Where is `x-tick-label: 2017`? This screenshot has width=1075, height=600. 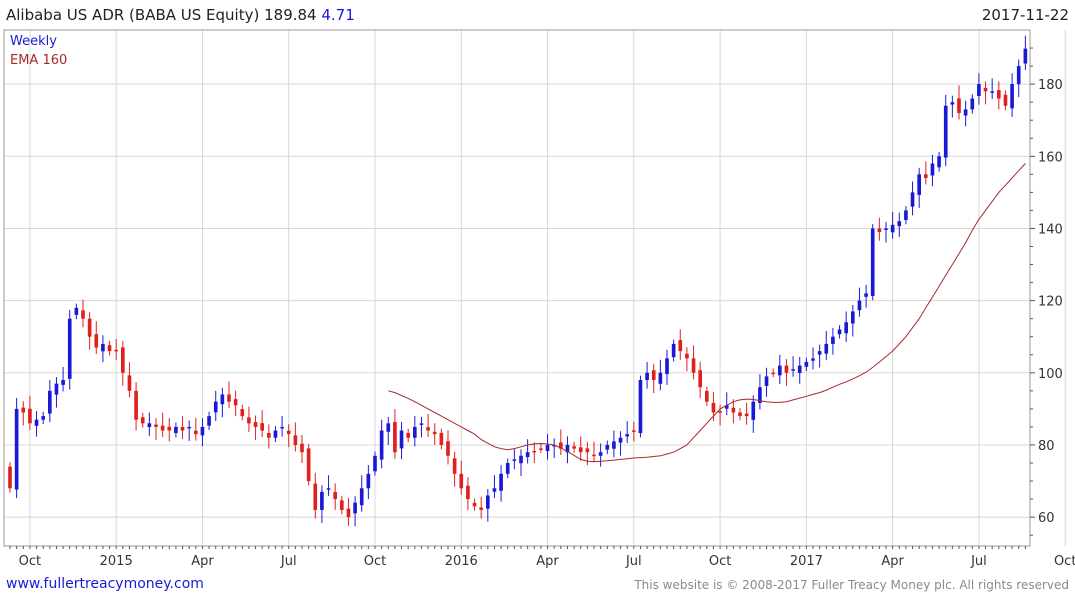 x-tick-label: 2017 is located at coordinates (806, 561).